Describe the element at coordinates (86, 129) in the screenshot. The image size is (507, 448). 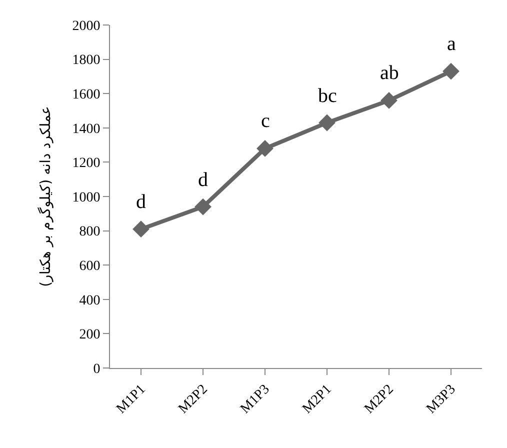
I see `y-tick-label: 1400` at that location.